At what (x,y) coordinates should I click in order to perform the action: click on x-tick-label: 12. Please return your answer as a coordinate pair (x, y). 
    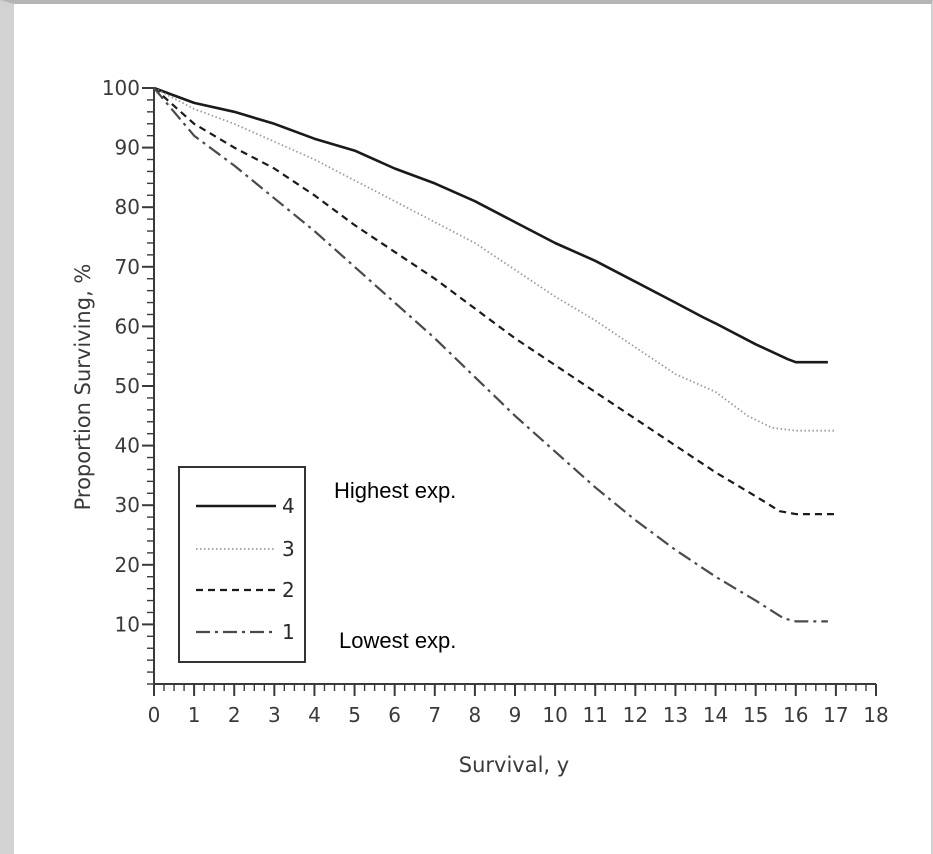
    Looking at the image, I should click on (635, 715).